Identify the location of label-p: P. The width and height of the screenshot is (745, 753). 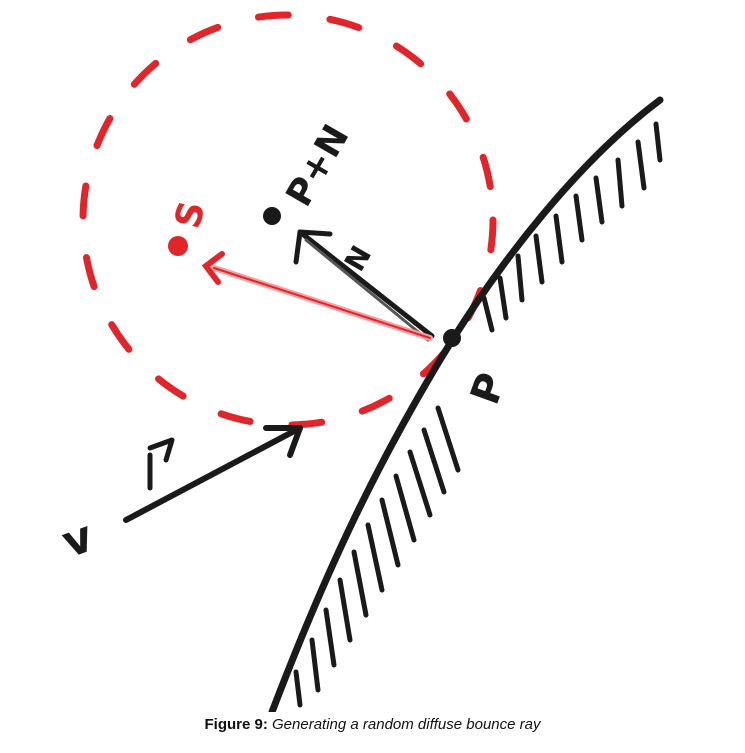
(488, 388).